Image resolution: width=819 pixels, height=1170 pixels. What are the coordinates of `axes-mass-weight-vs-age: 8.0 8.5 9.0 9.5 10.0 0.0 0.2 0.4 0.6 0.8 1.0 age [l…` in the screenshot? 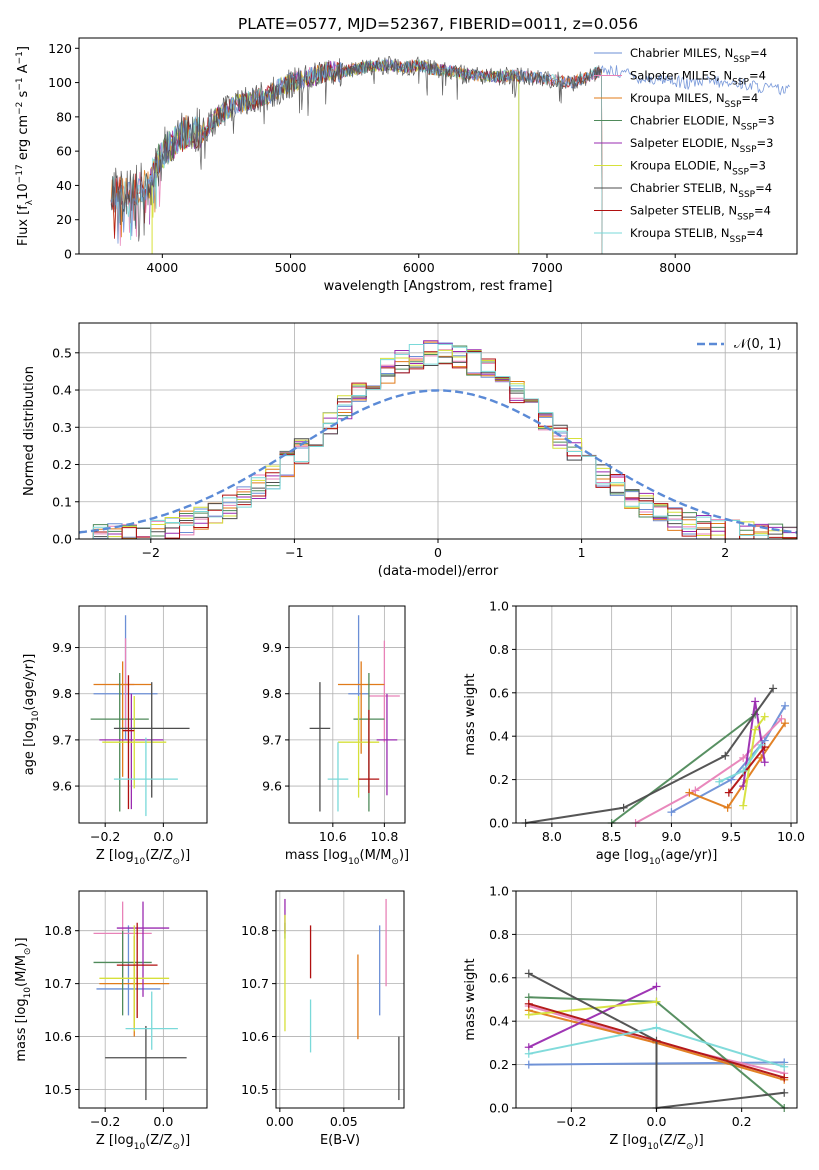 It's located at (634, 733).